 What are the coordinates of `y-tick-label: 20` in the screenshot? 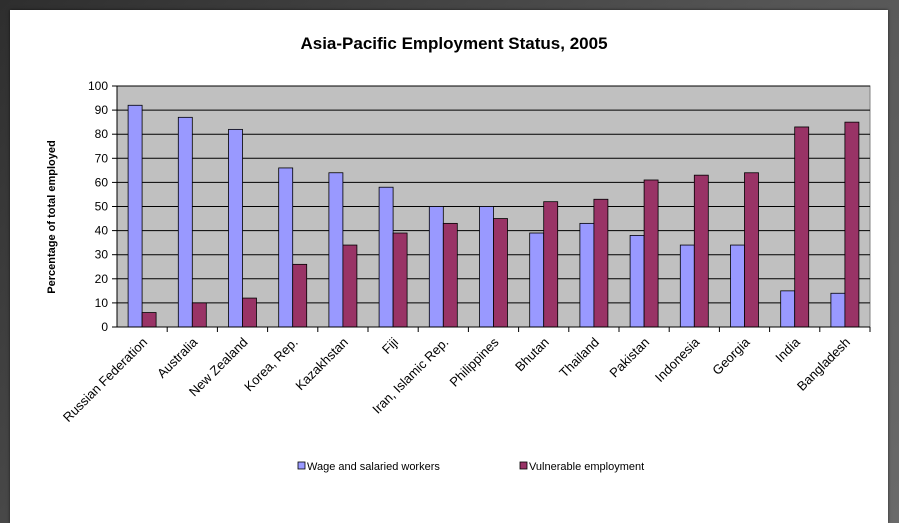 It's located at (102, 279).